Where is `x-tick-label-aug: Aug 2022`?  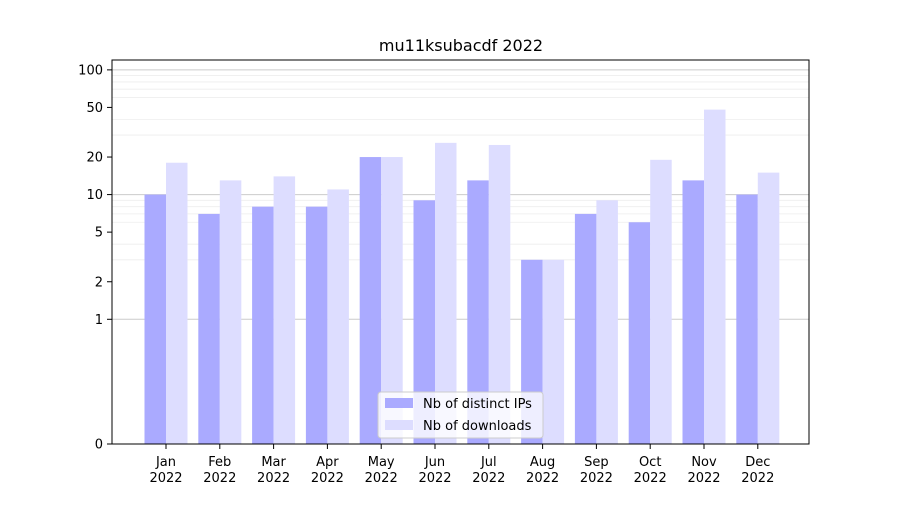 x-tick-label-aug: Aug 2022 is located at coordinates (542, 470).